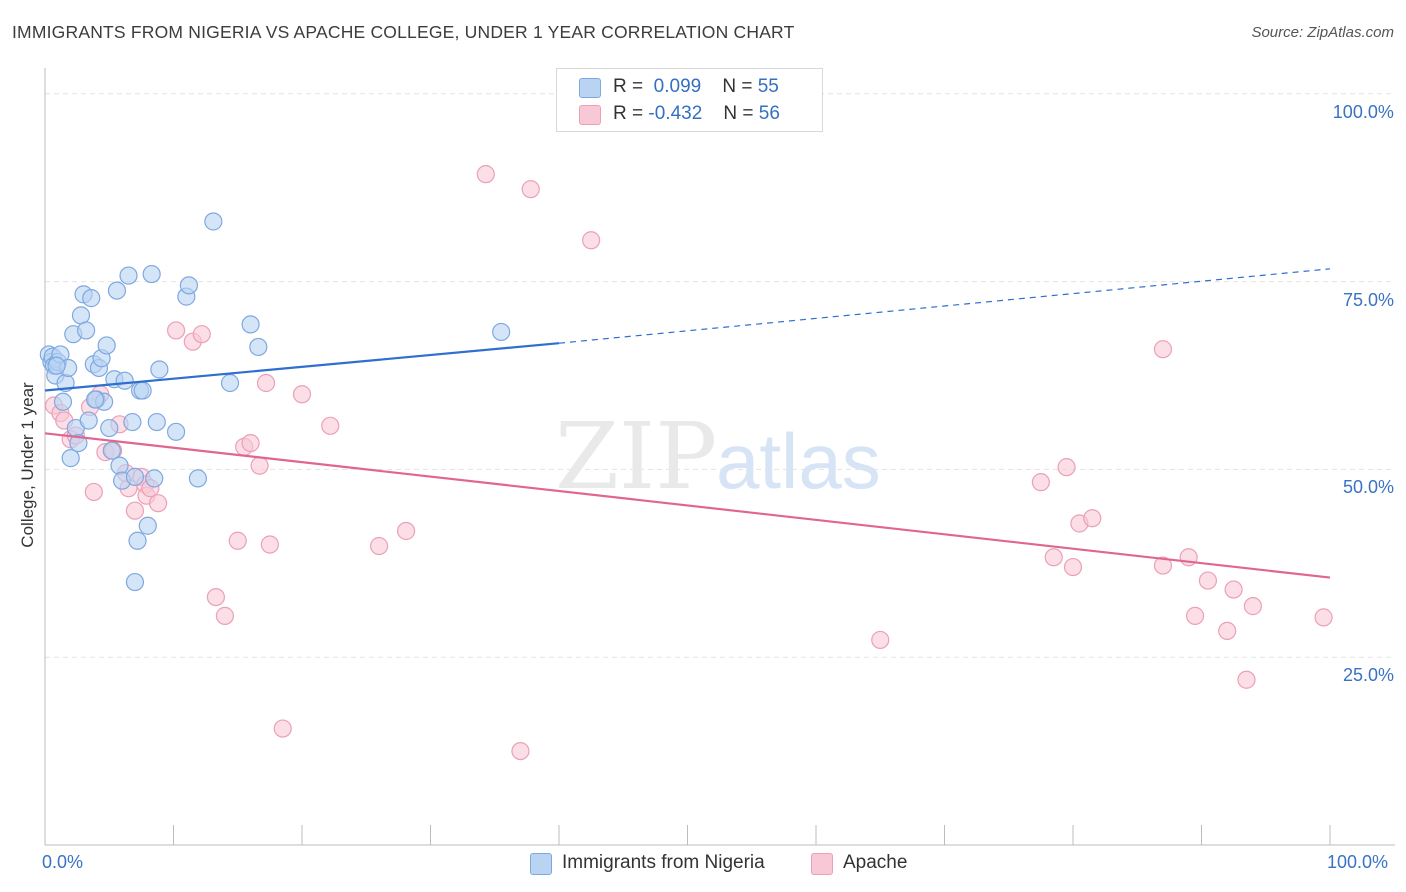 This screenshot has height=892, width=1406. Describe the element at coordinates (1369, 487) in the screenshot. I see `y-tick-label: 50.0%` at that location.